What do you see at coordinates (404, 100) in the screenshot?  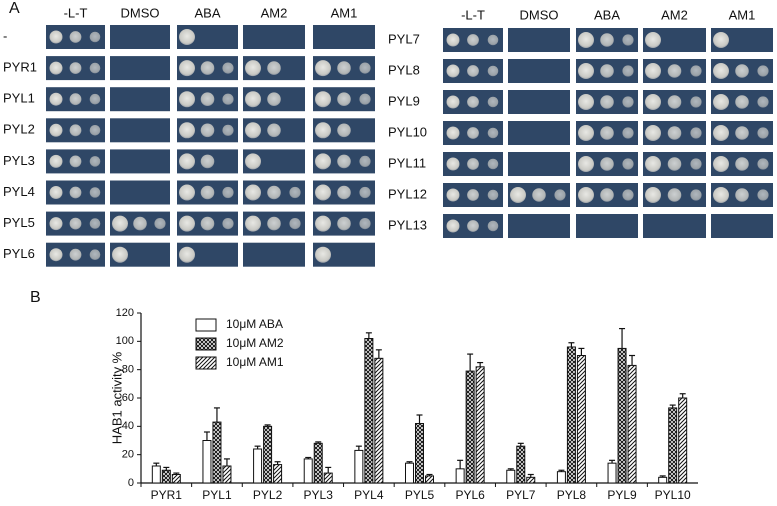 I see `row-label: PYL9` at bounding box center [404, 100].